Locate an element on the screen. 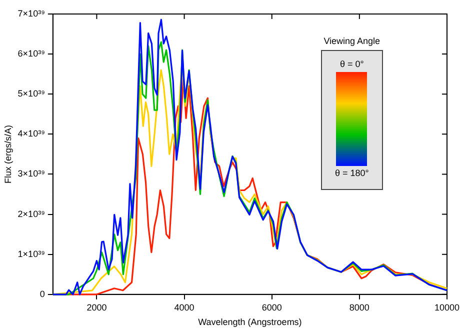 This screenshot has width=463, height=331. y-tick-label: 1×10³⁹ is located at coordinates (32, 253).